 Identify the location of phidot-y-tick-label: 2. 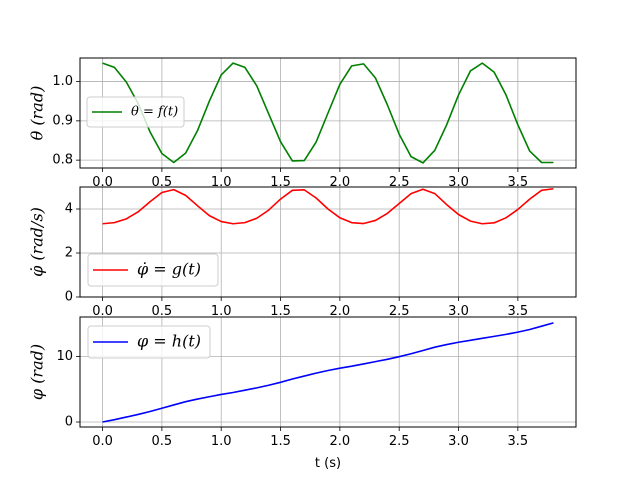
(69, 253).